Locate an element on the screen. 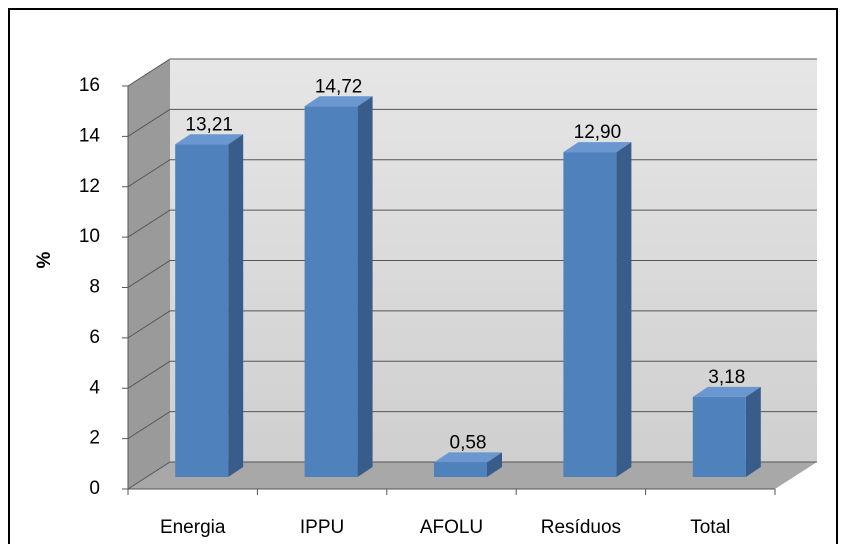  y-tick-label: 10 is located at coordinates (89, 236).